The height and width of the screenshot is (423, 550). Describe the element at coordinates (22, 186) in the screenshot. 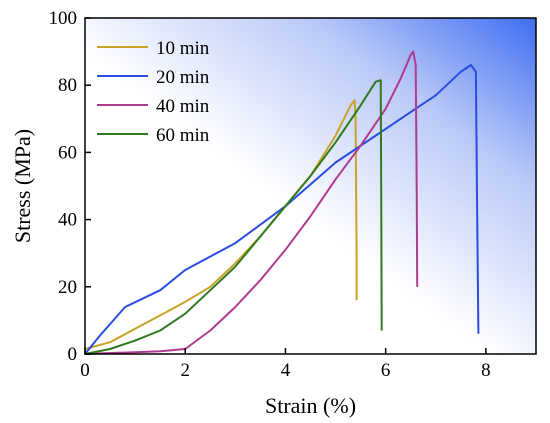

I see `y-axis-label: Stress (MPa)` at that location.